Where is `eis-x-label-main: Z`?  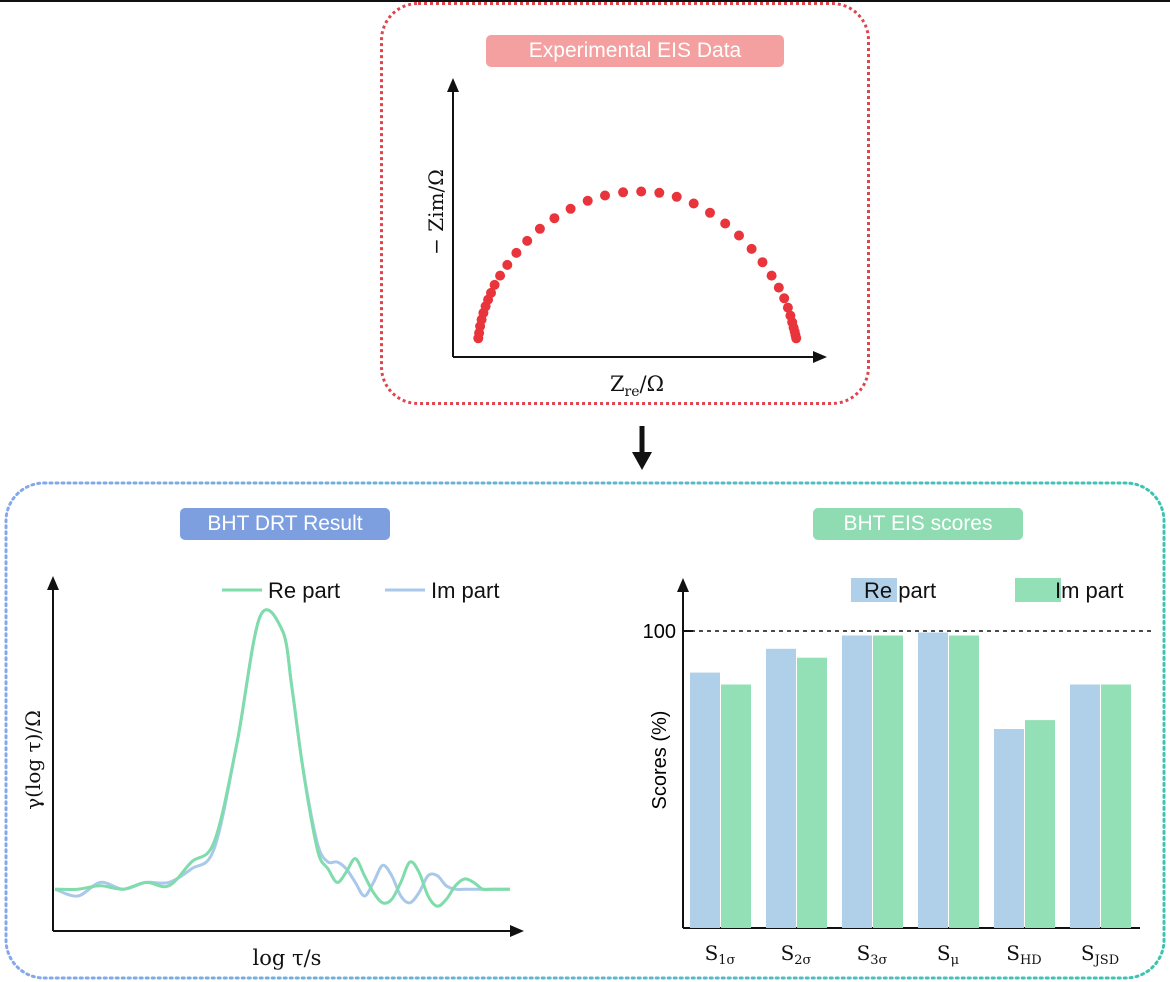
eis-x-label-main: Z is located at coordinates (617, 384).